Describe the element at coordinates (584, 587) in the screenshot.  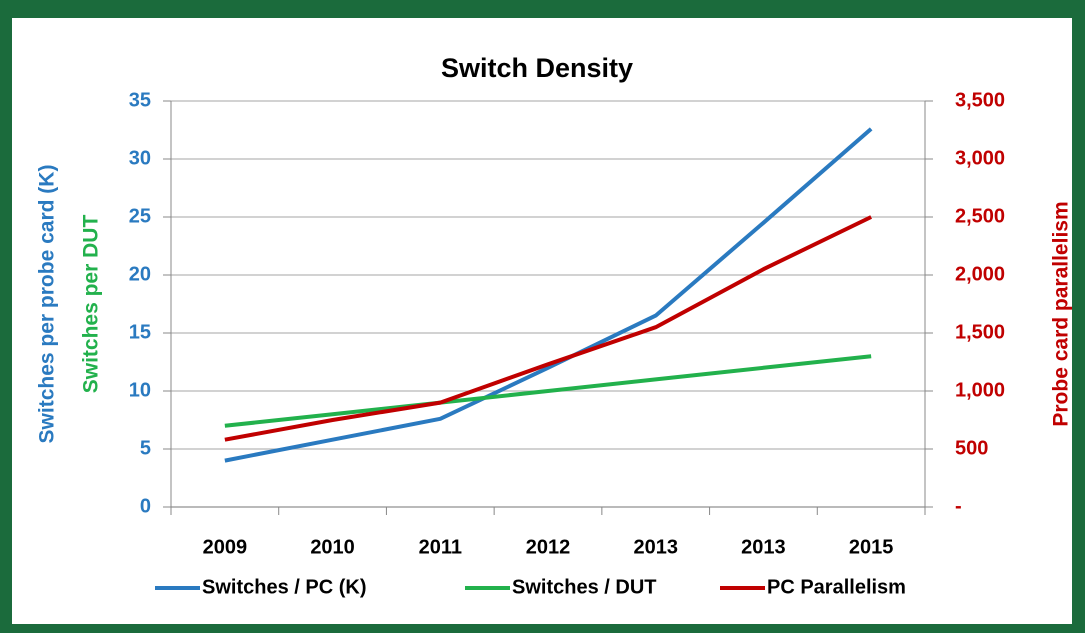
I see `legend-label: Switches / DUT` at that location.